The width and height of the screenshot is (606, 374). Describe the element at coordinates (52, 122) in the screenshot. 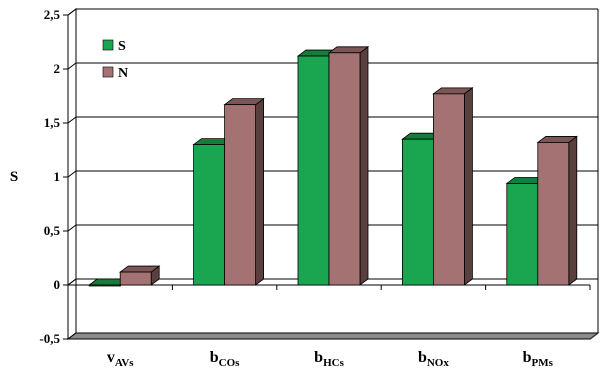

I see `y-tick-label: 1,5` at that location.